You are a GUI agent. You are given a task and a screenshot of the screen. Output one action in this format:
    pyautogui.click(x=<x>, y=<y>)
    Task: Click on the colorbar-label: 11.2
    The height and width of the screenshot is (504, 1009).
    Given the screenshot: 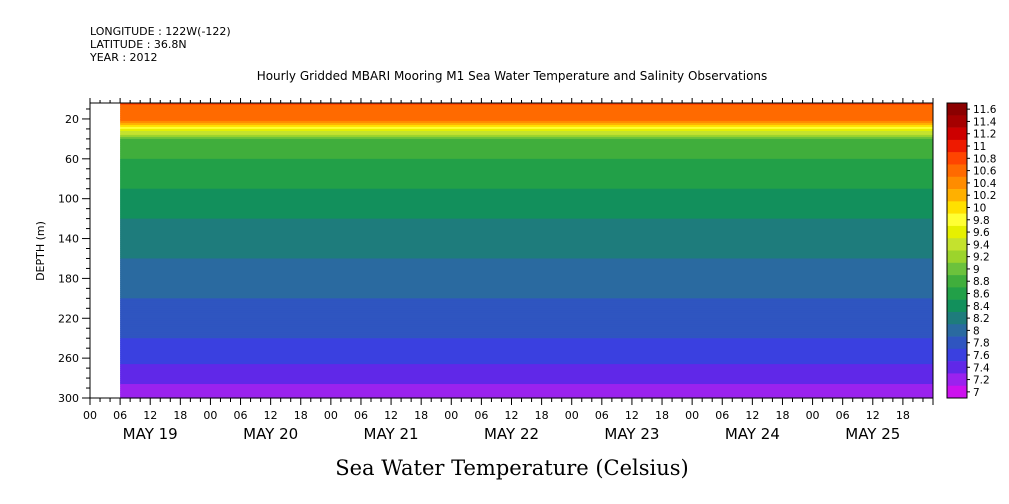 What is the action you would take?
    pyautogui.click(x=984, y=135)
    